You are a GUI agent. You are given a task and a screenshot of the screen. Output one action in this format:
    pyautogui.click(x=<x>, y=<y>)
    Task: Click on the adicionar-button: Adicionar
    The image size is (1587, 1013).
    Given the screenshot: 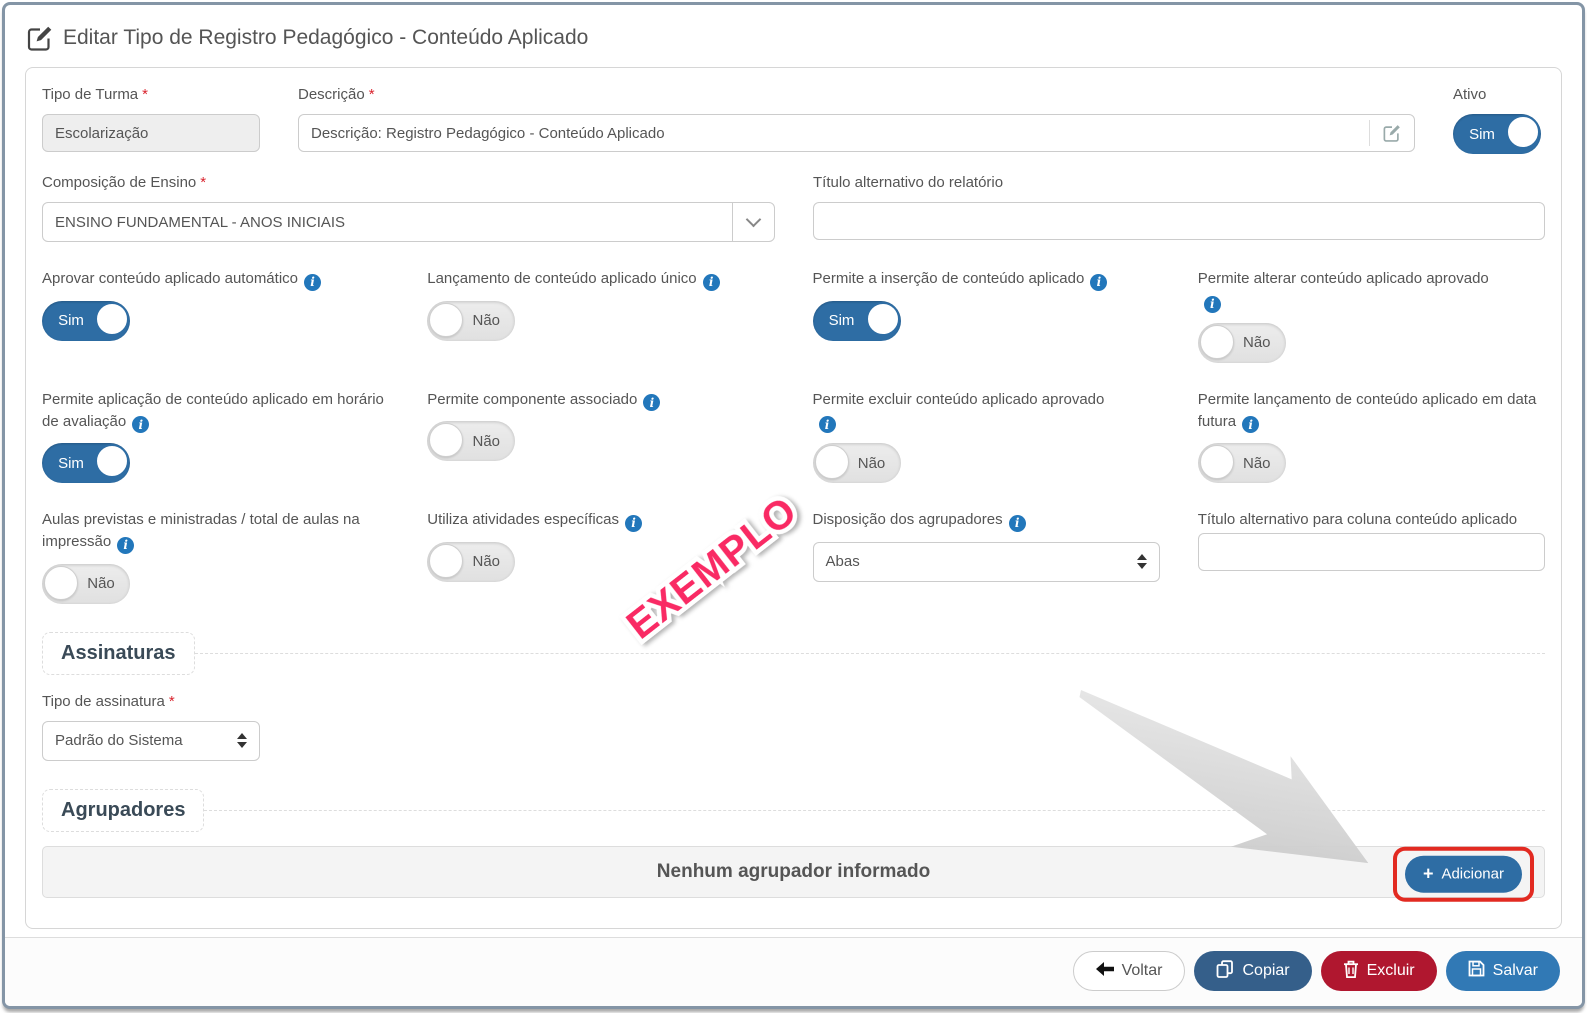 What is the action you would take?
    pyautogui.click(x=1463, y=874)
    